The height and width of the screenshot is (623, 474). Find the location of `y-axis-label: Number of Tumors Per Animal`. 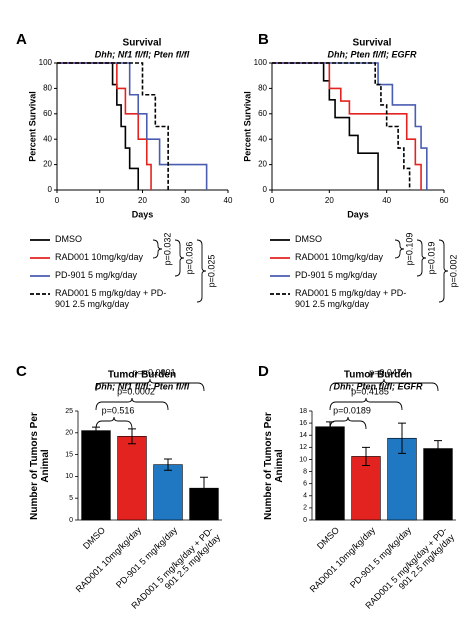

y-axis-label: Number of Tumors Per Animal is located at coordinates (274, 465).